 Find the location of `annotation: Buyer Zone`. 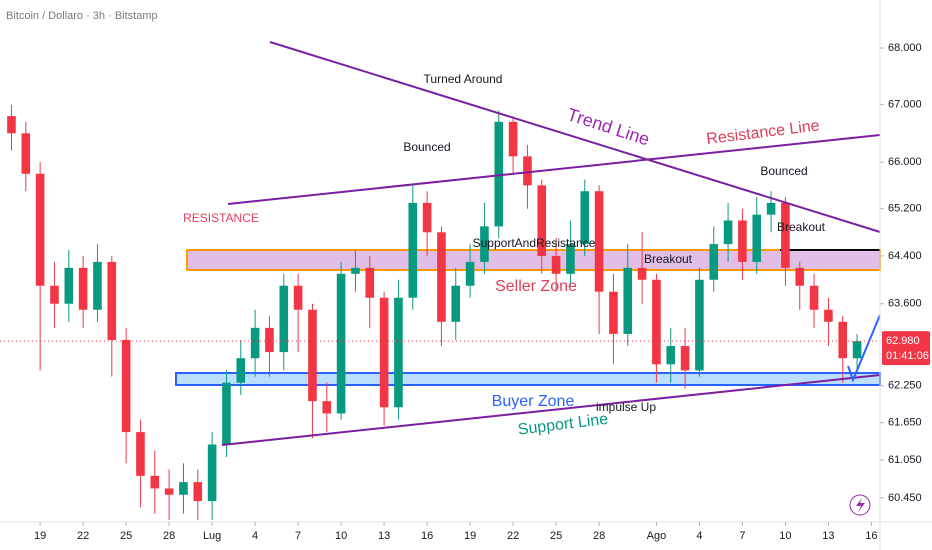

annotation: Buyer Zone is located at coordinates (533, 401).